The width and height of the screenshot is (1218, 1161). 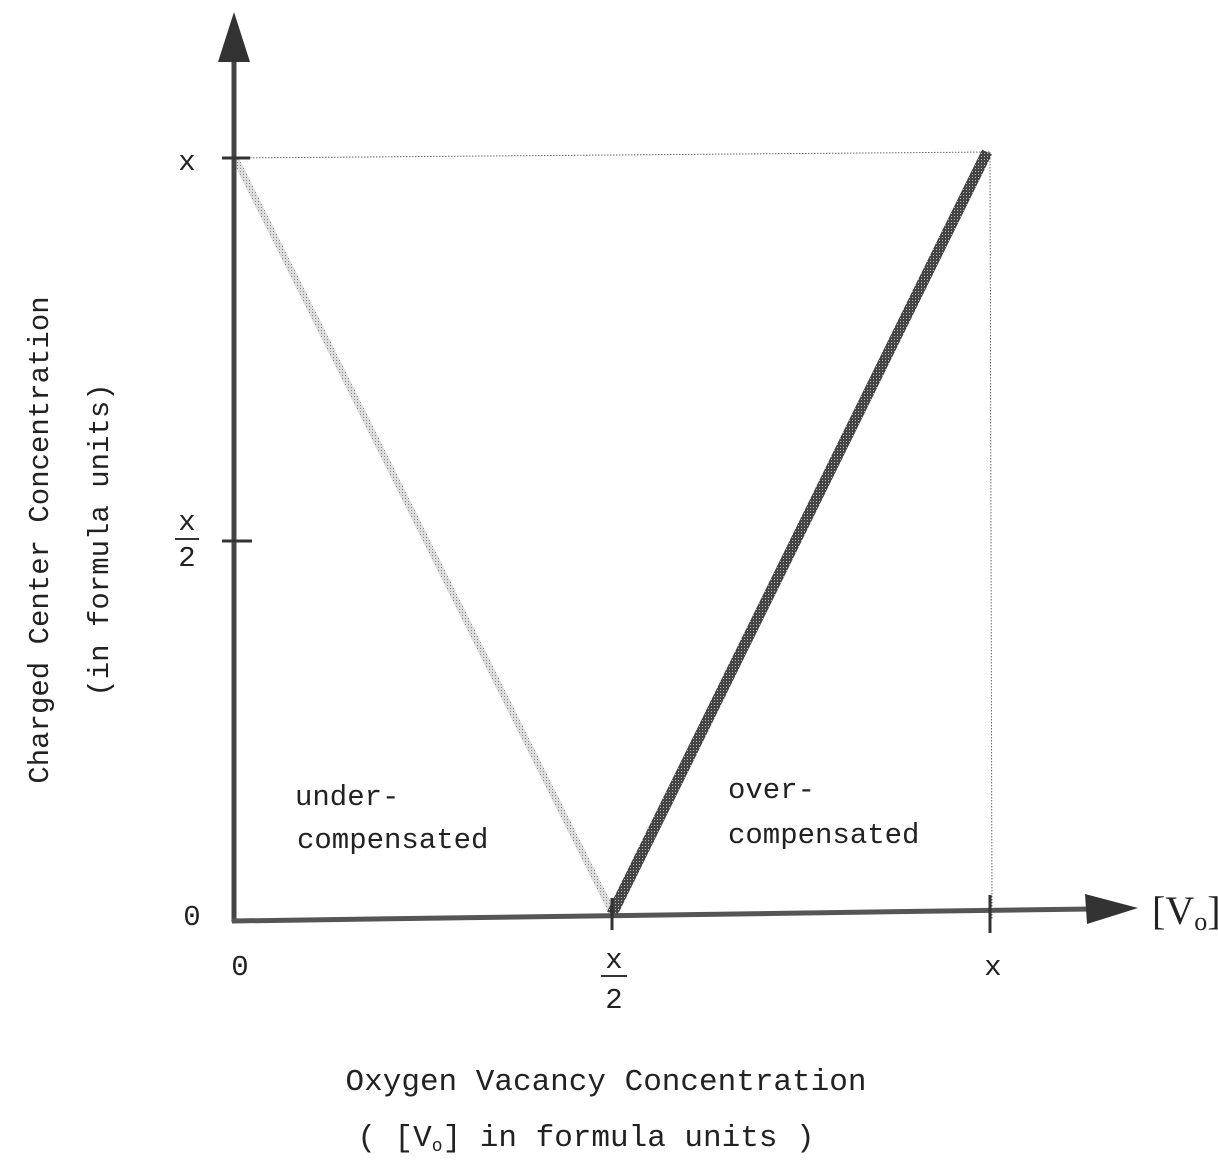 What do you see at coordinates (394, 1138) in the screenshot?
I see `label-part: ( [V` at bounding box center [394, 1138].